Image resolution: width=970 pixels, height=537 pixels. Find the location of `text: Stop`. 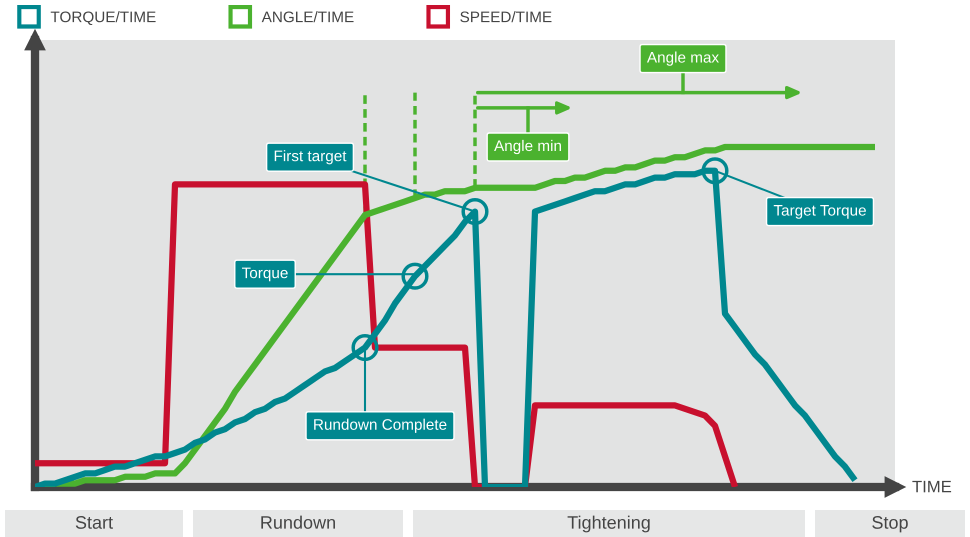

text: Stop is located at coordinates (890, 524).